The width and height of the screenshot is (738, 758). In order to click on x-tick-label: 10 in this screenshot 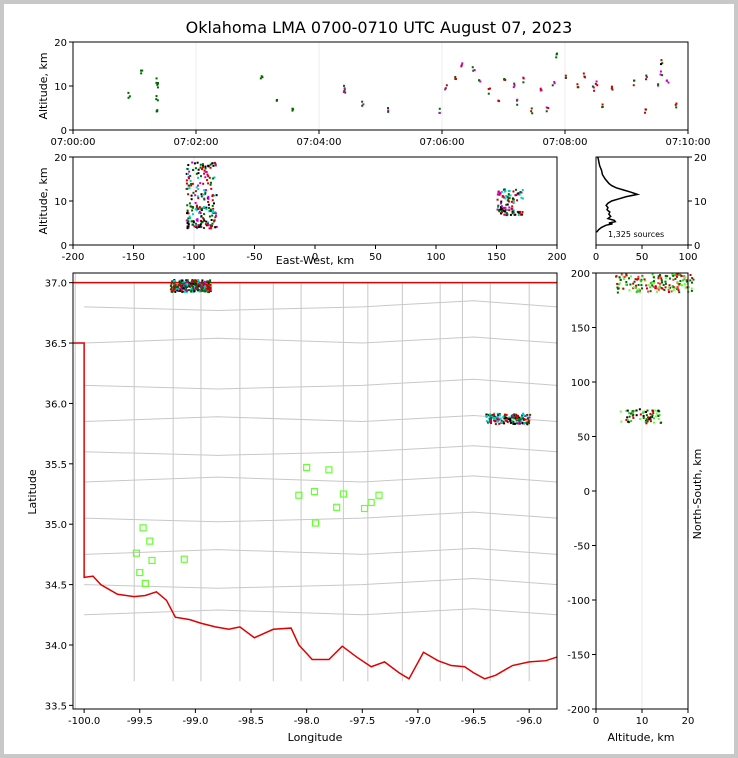, I will do `click(642, 721)`.